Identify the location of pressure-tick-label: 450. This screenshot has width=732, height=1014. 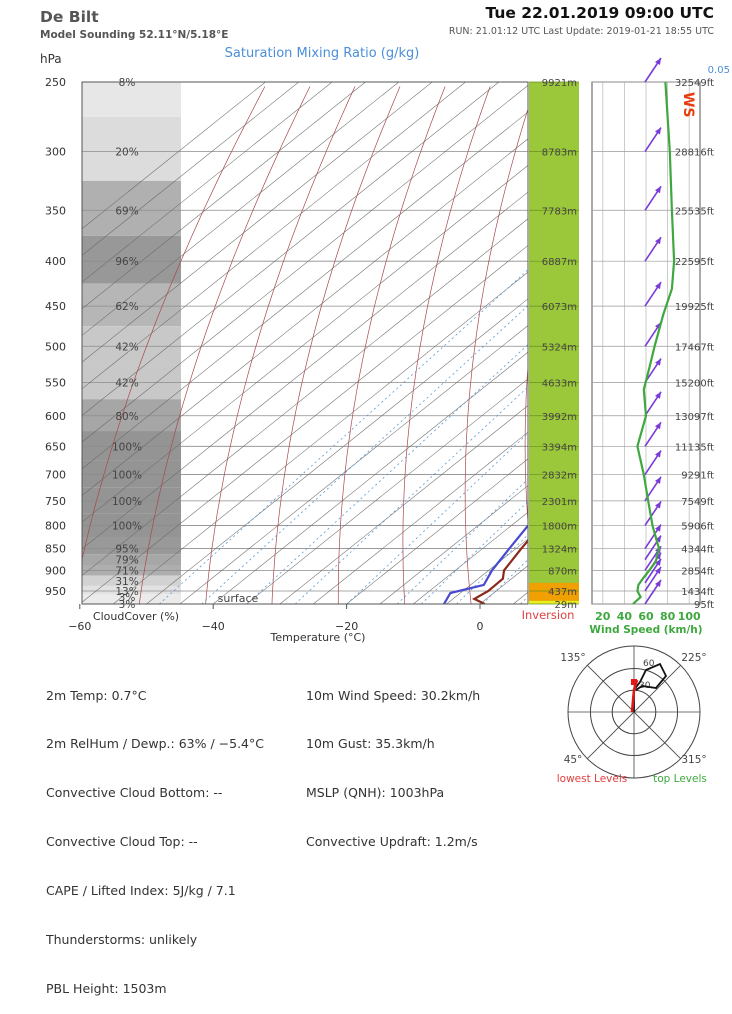
(55, 306).